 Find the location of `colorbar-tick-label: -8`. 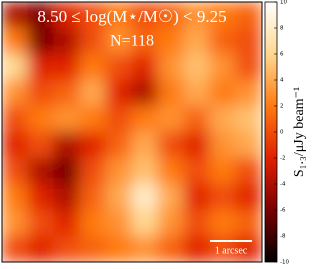

colorbar-tick-label: -8 is located at coordinates (283, 237).